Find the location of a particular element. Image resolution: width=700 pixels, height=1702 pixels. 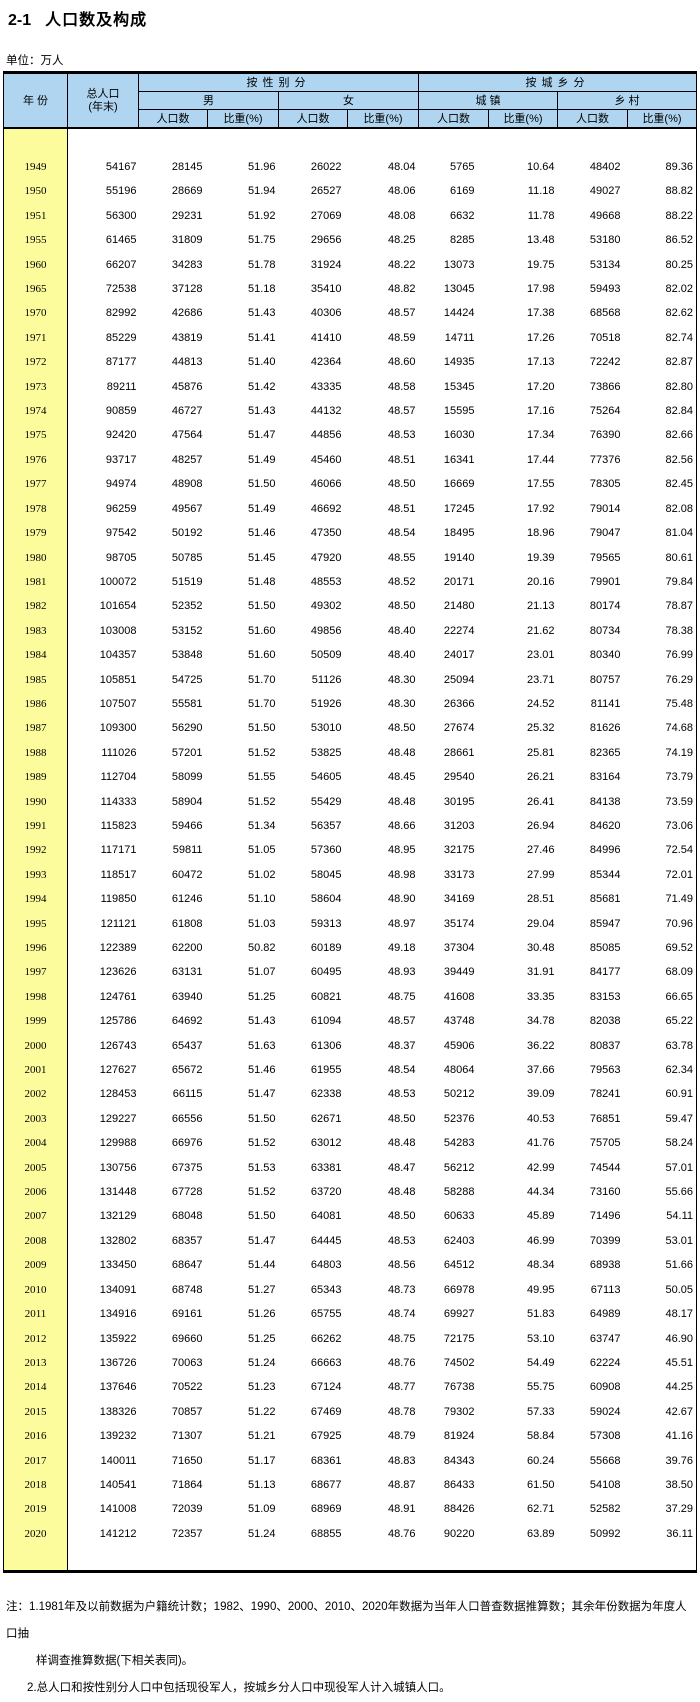

cell-male_pop: 53848 is located at coordinates (187, 655).